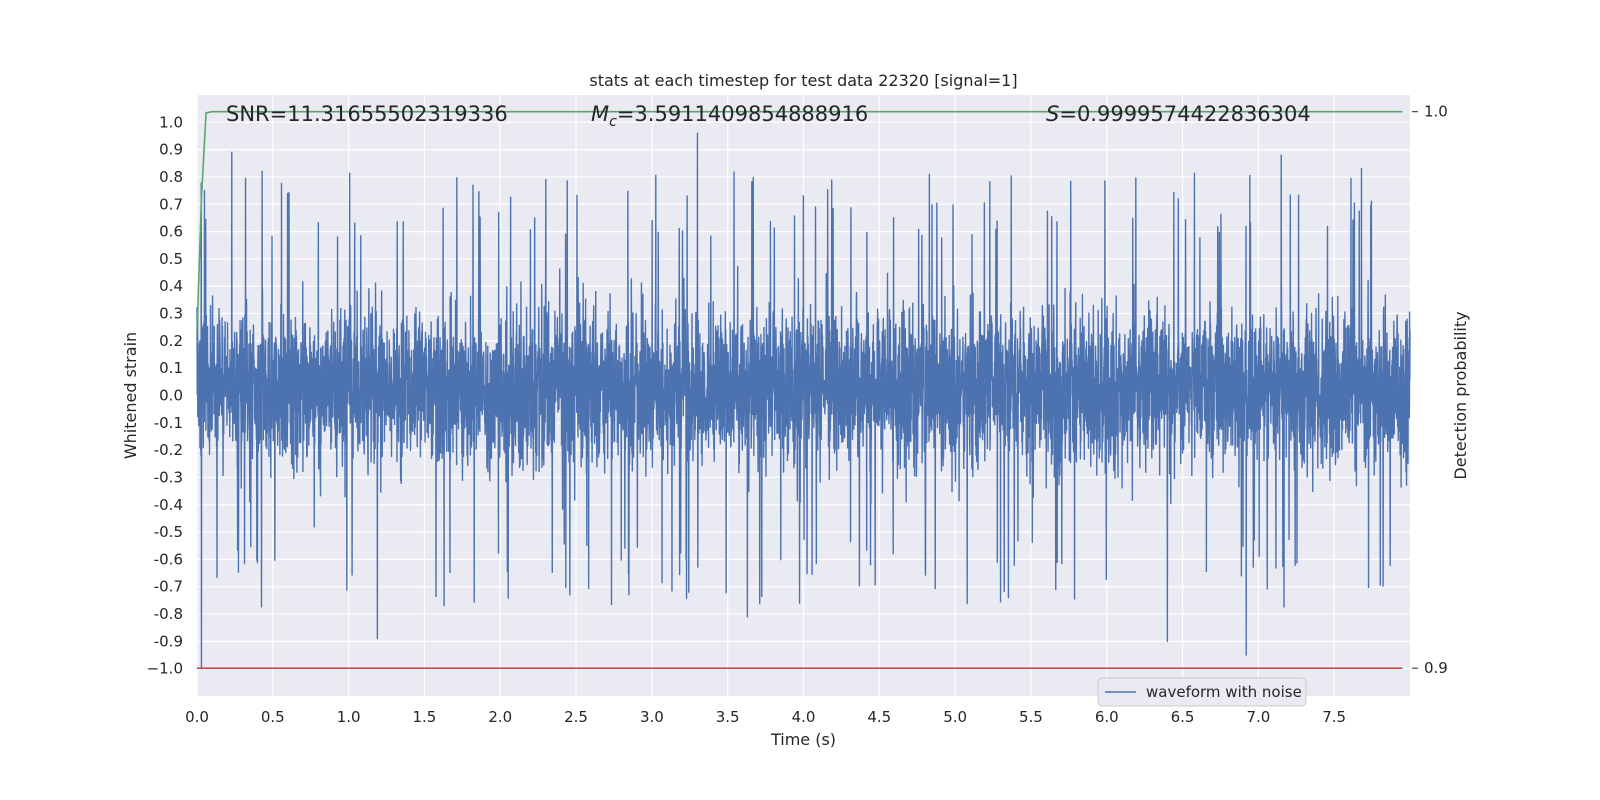 This screenshot has height=800, width=1600. What do you see at coordinates (600, 114) in the screenshot?
I see `chirp-mass-symbol: M` at bounding box center [600, 114].